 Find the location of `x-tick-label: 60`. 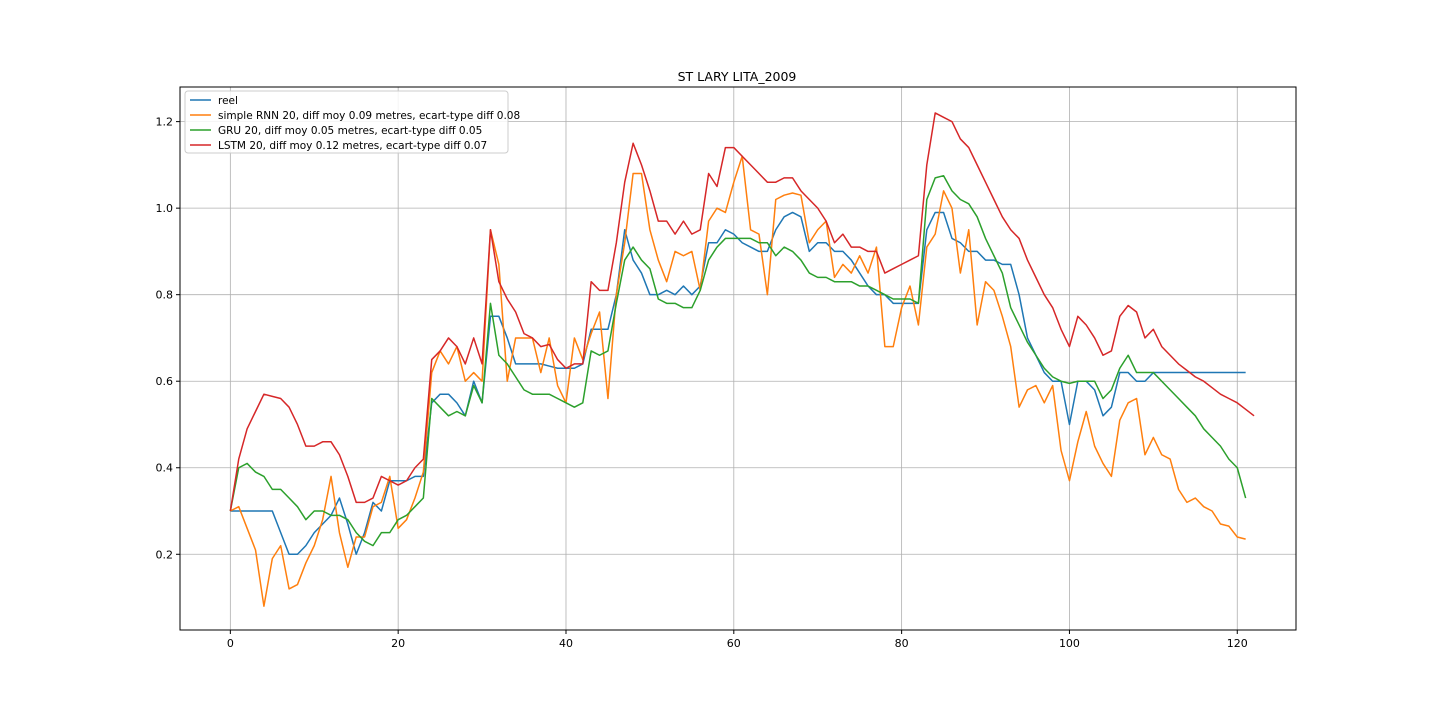

x-tick-label: 60 is located at coordinates (734, 643).